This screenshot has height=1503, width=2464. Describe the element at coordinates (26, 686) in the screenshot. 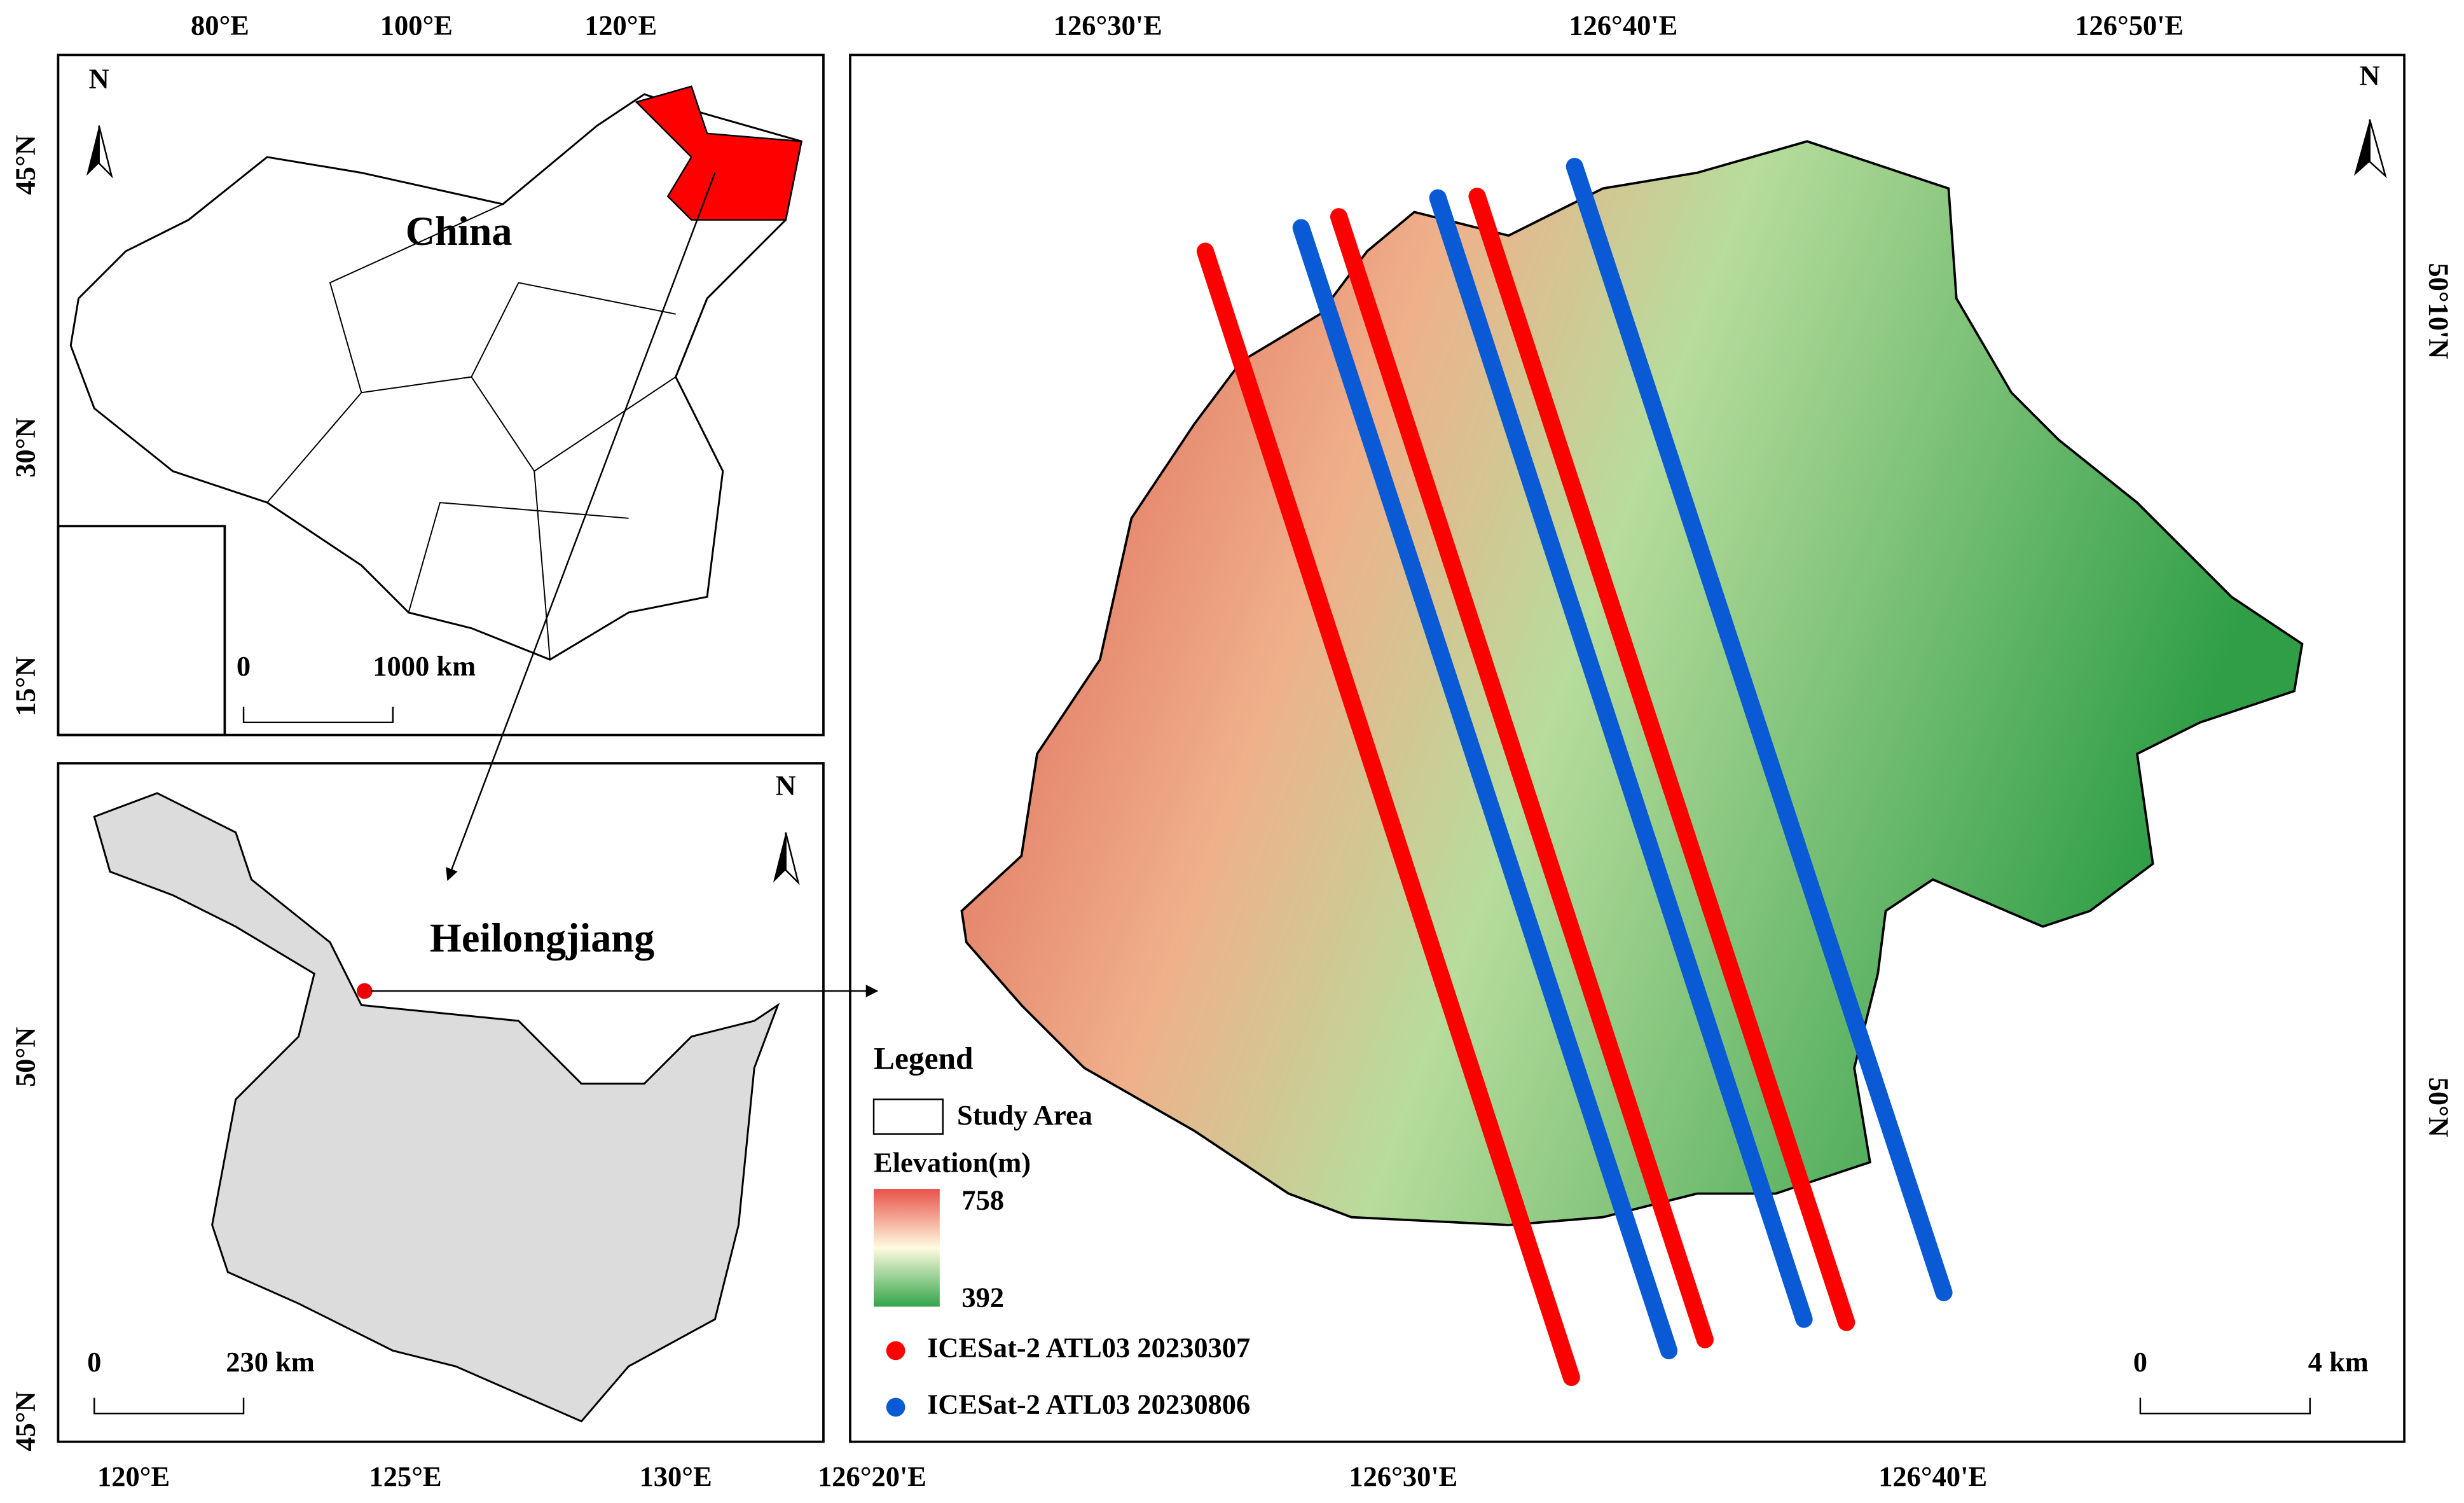

I see `tick-label: 15°N` at that location.